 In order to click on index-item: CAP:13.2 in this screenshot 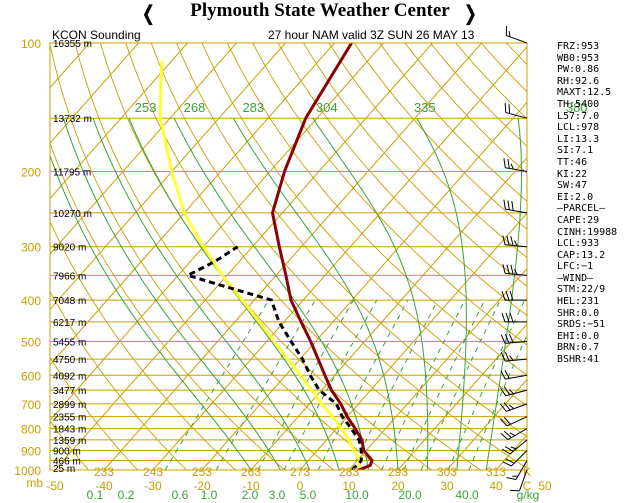, I will do `click(581, 255)`.